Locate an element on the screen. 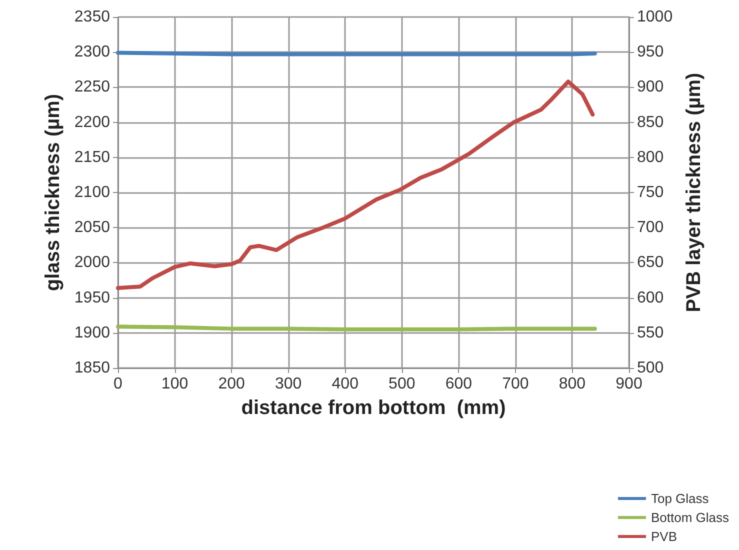  x-tick-label: 400 is located at coordinates (345, 384).